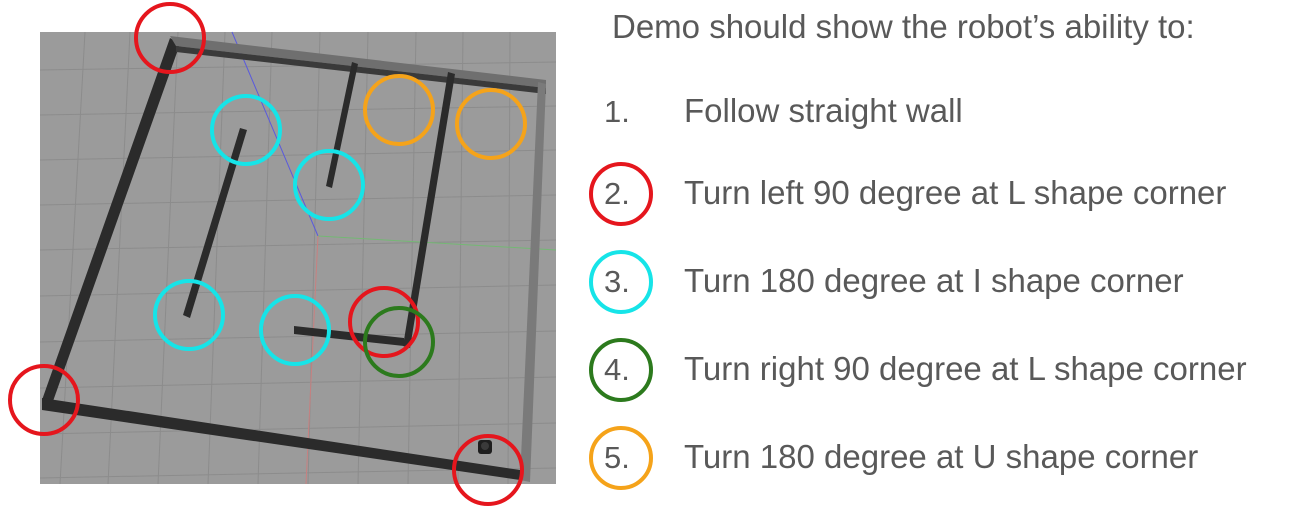 This screenshot has height=516, width=1308. I want to click on green-ring, so click(399, 342).